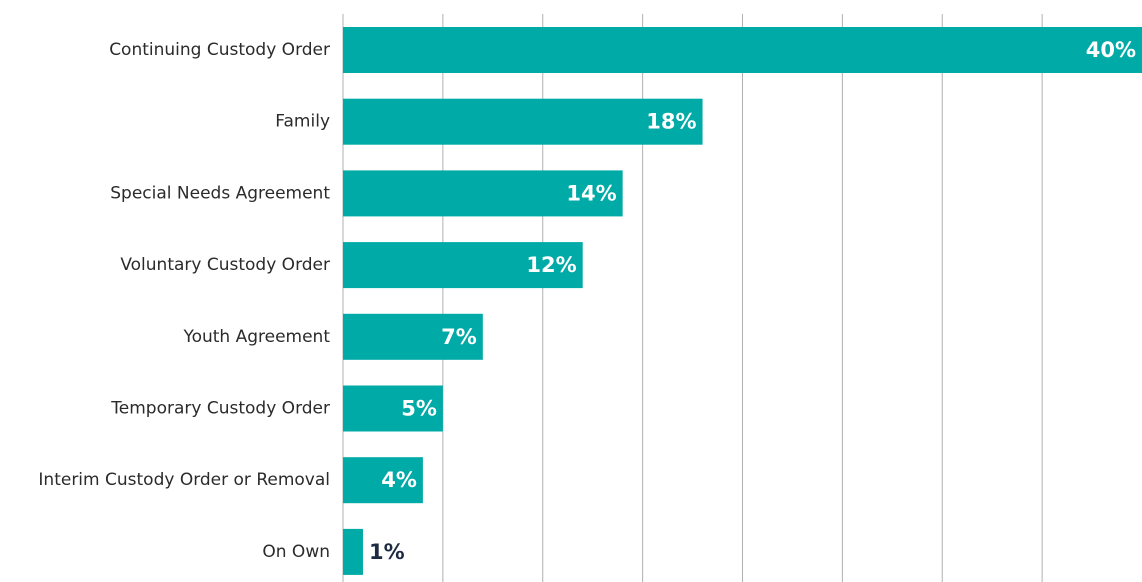 This screenshot has width=1142, height=582. Describe the element at coordinates (399, 480) in the screenshot. I see `value-label: 4%` at that location.